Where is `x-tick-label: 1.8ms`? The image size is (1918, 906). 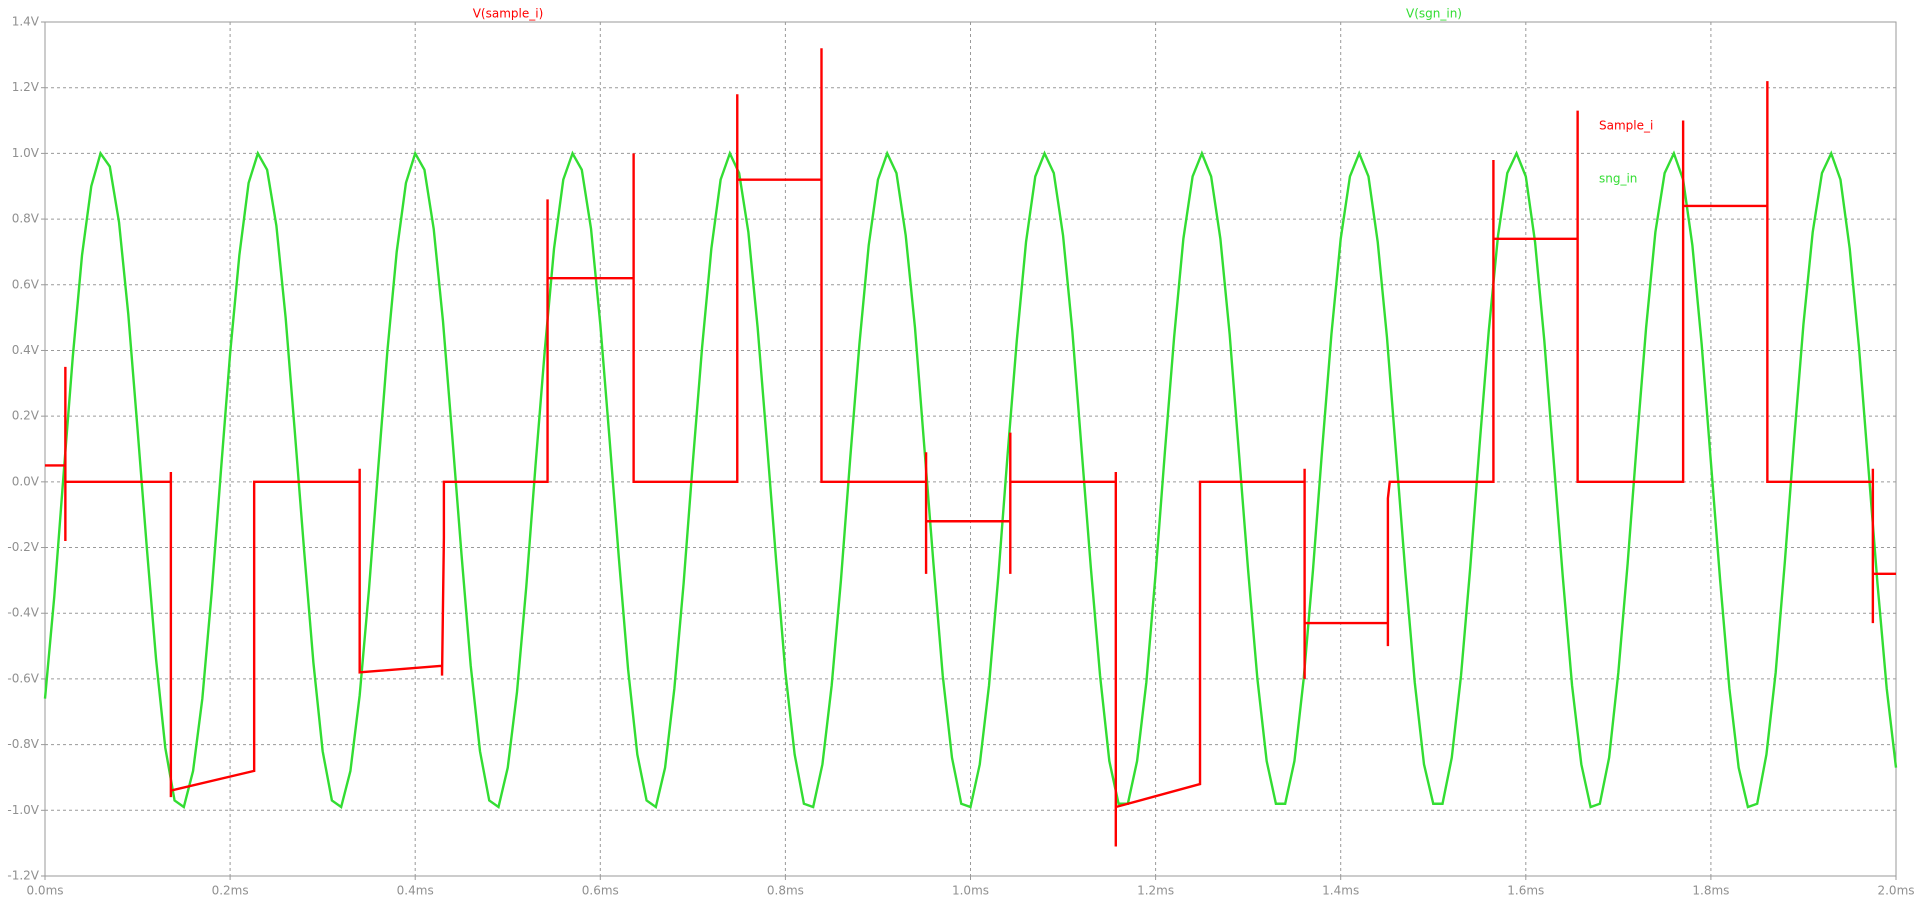 x-tick-label: 1.8ms is located at coordinates (1710, 891).